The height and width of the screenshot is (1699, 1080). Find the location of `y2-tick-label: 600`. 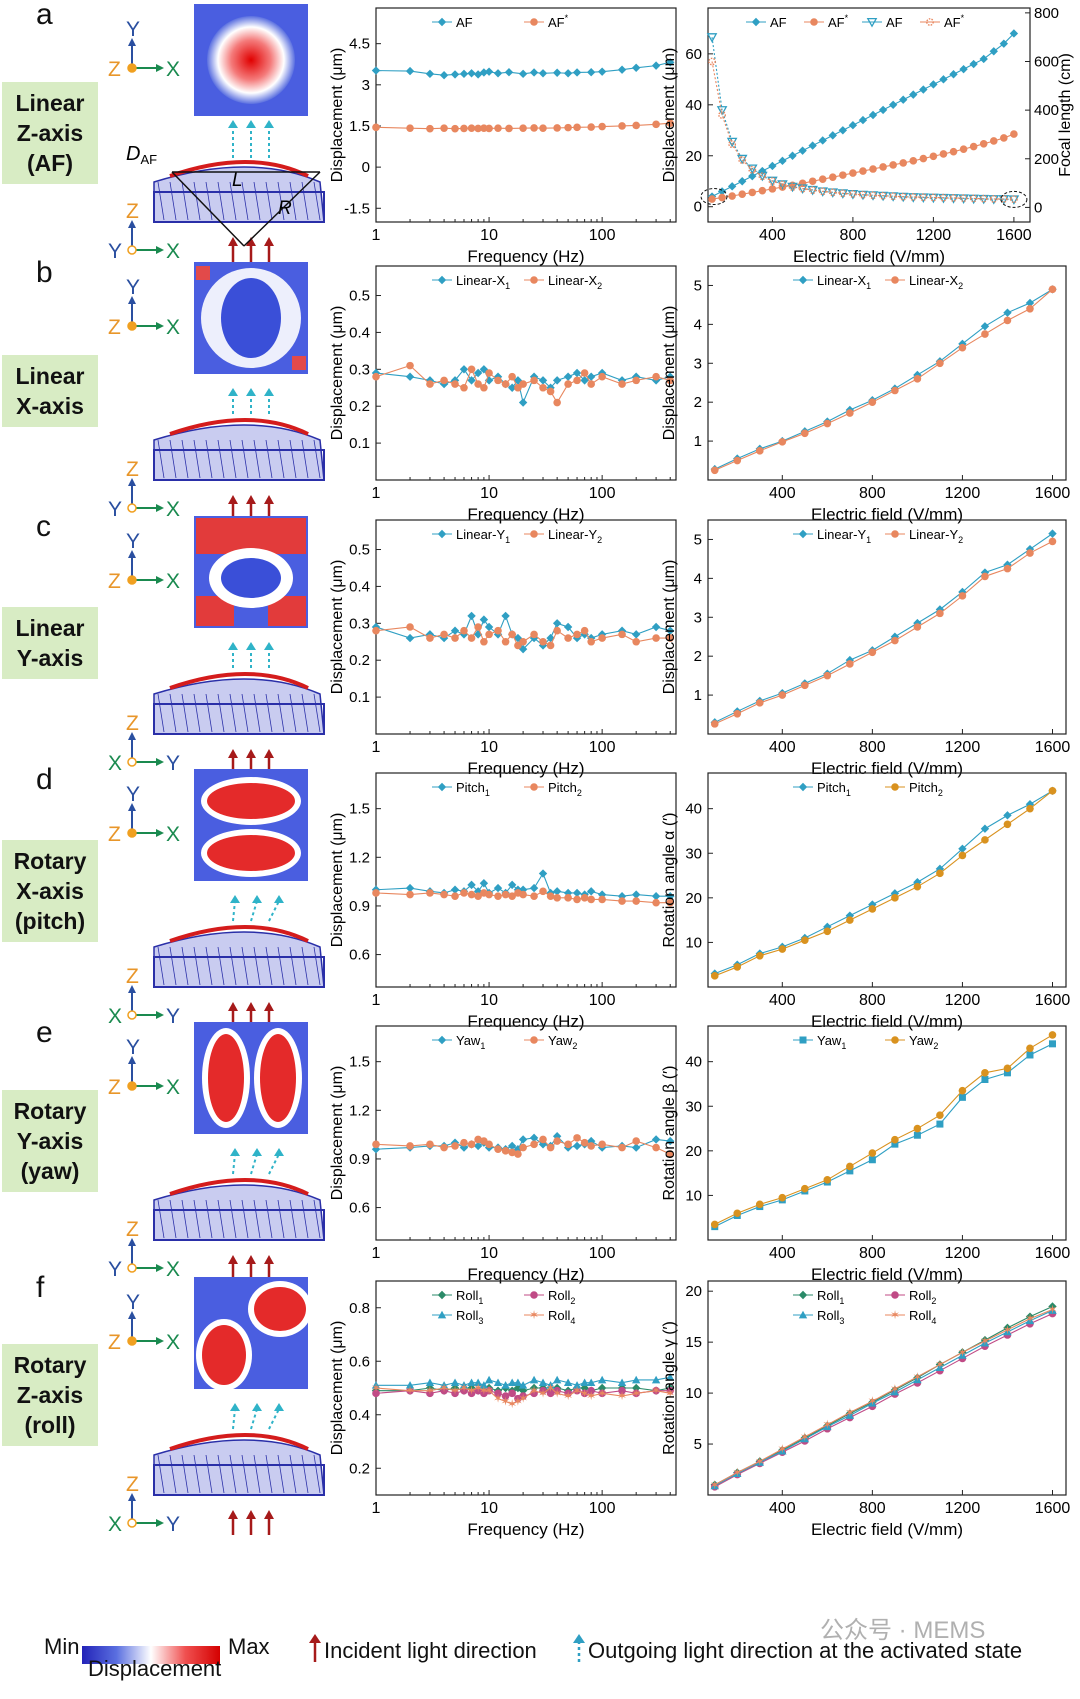

y2-tick-label: 600 is located at coordinates (1046, 62).